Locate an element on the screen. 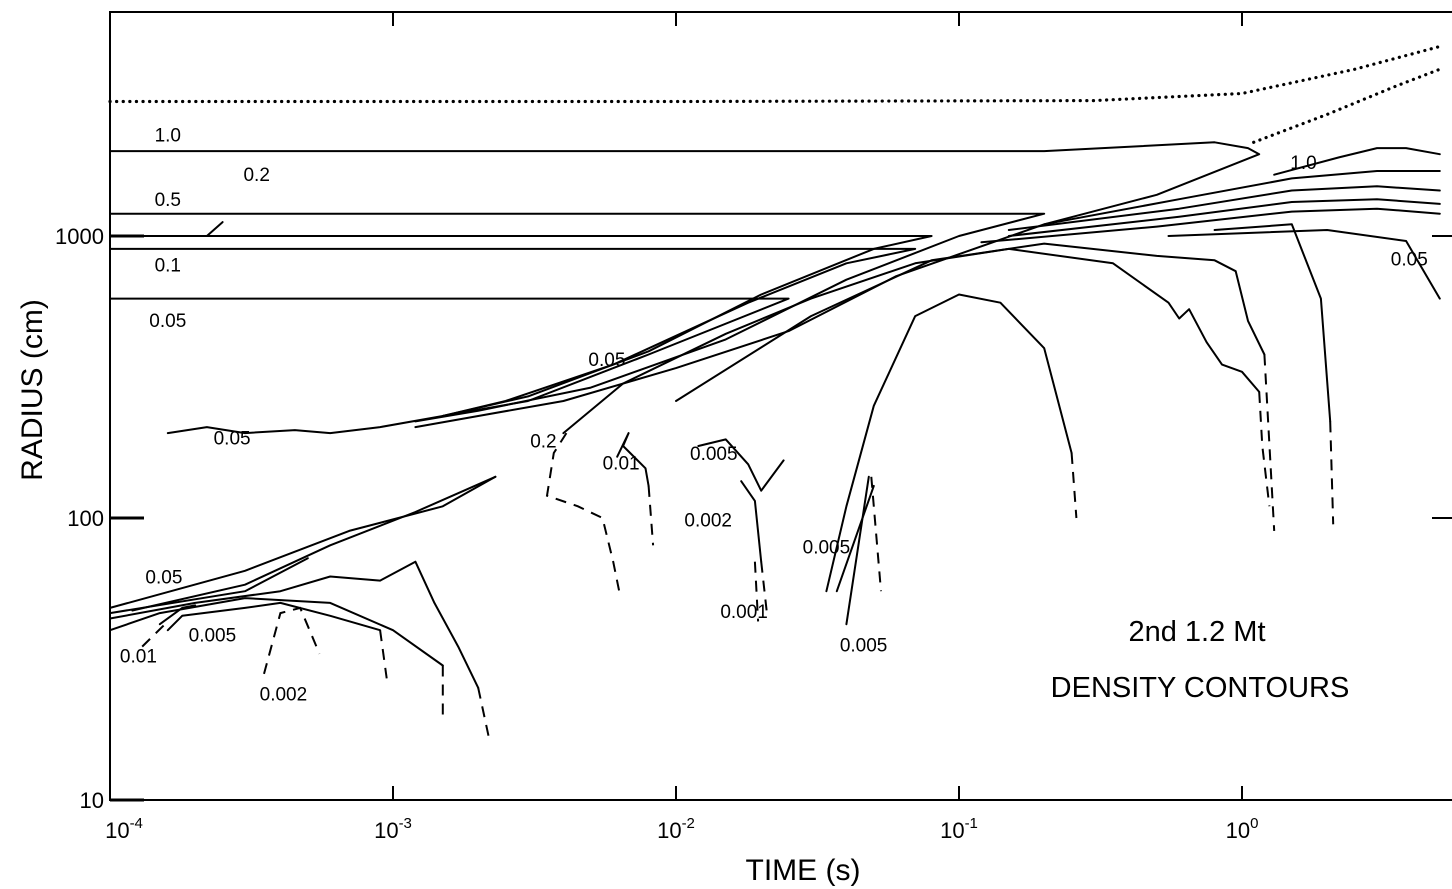 The height and width of the screenshot is (889, 1452). contour-label-10: 0.01 is located at coordinates (621, 463).